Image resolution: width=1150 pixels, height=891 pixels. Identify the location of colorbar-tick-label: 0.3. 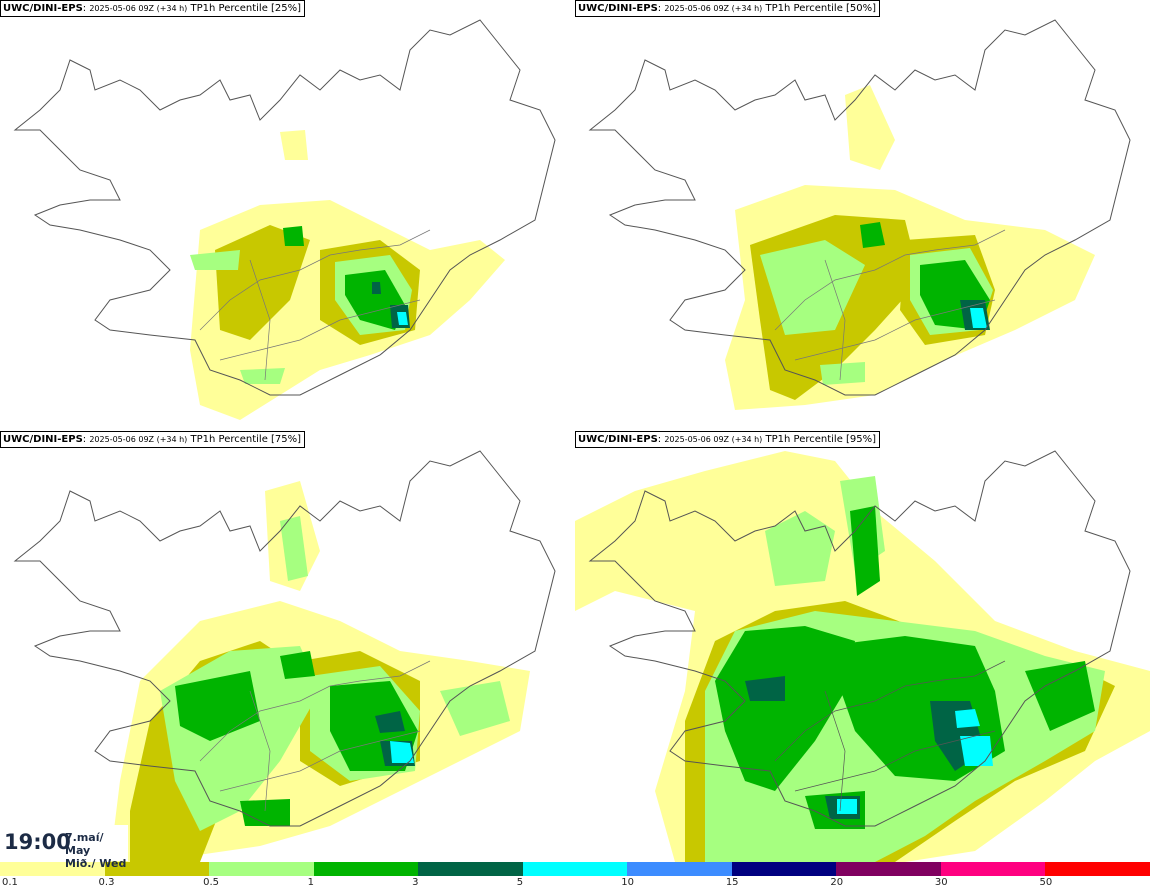
(106, 882).